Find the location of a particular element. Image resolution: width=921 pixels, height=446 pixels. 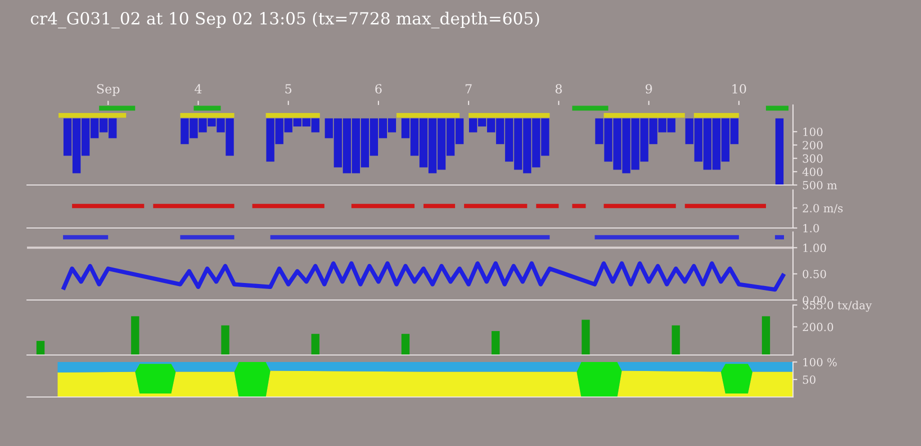

y-tick-label: 100 is located at coordinates (812, 132).